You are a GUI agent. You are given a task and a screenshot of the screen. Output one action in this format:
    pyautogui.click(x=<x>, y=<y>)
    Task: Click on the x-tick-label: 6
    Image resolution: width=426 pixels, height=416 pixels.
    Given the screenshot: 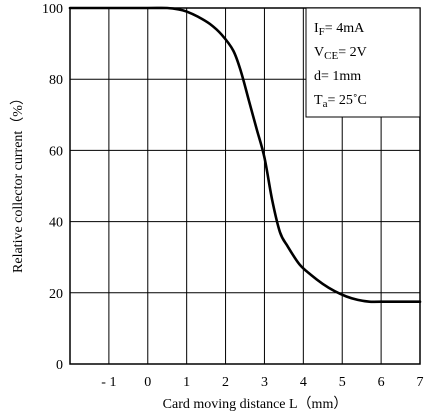 What is the action you would take?
    pyautogui.click(x=381, y=382)
    